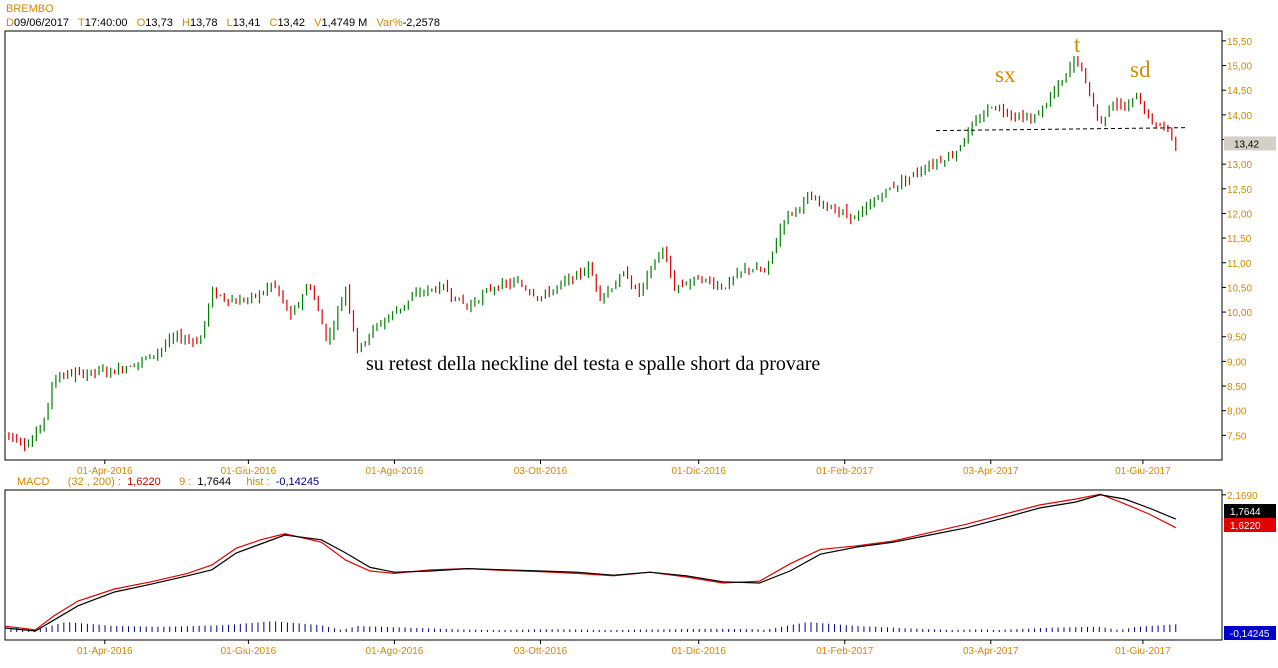 This screenshot has width=1278, height=668. I want to click on price-y-tick-label: 9,00, so click(1237, 362).